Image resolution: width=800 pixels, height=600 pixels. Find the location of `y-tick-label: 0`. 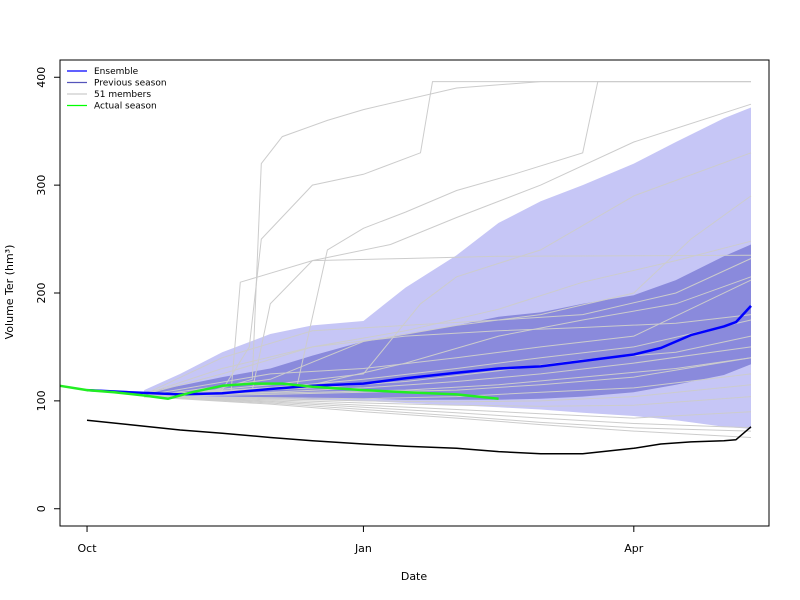

y-tick-label: 0 is located at coordinates (41, 508).